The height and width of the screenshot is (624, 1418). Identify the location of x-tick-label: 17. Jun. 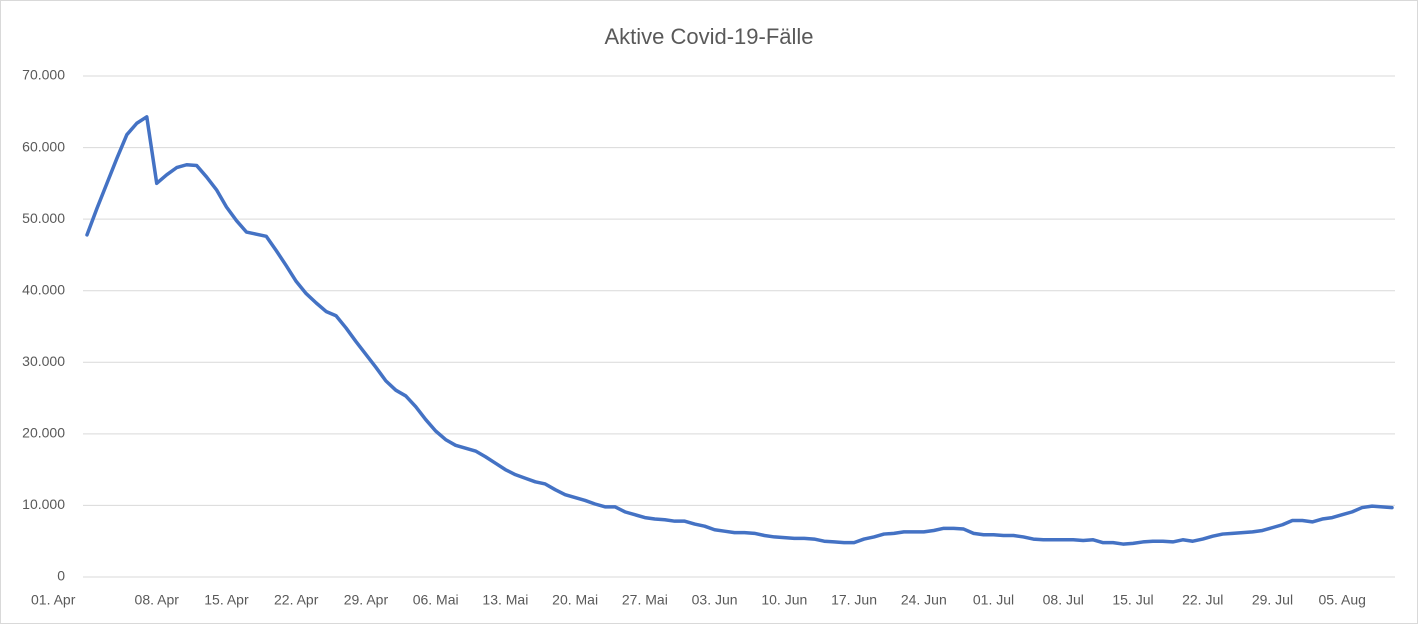
(854, 600).